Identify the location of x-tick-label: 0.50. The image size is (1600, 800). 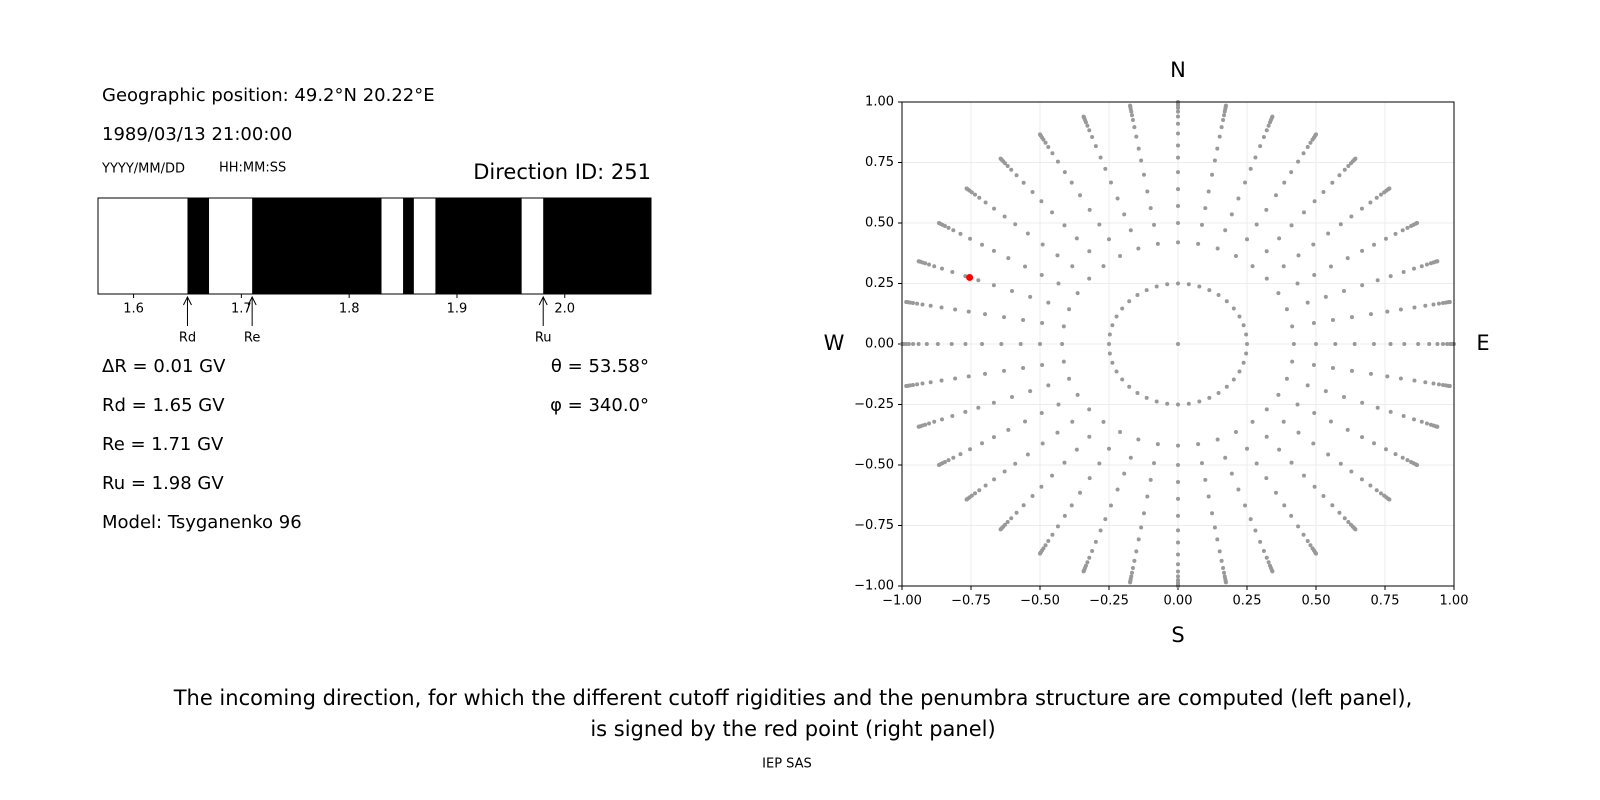
(1316, 601).